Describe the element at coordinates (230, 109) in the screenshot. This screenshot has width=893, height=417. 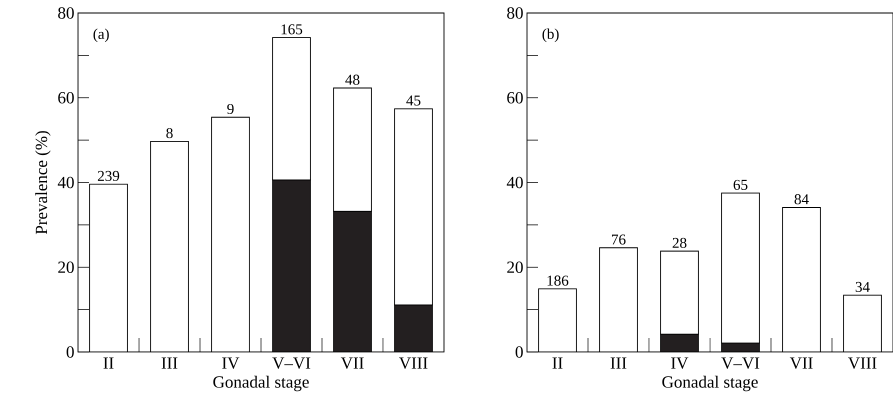
I see `annotation: 9` at that location.